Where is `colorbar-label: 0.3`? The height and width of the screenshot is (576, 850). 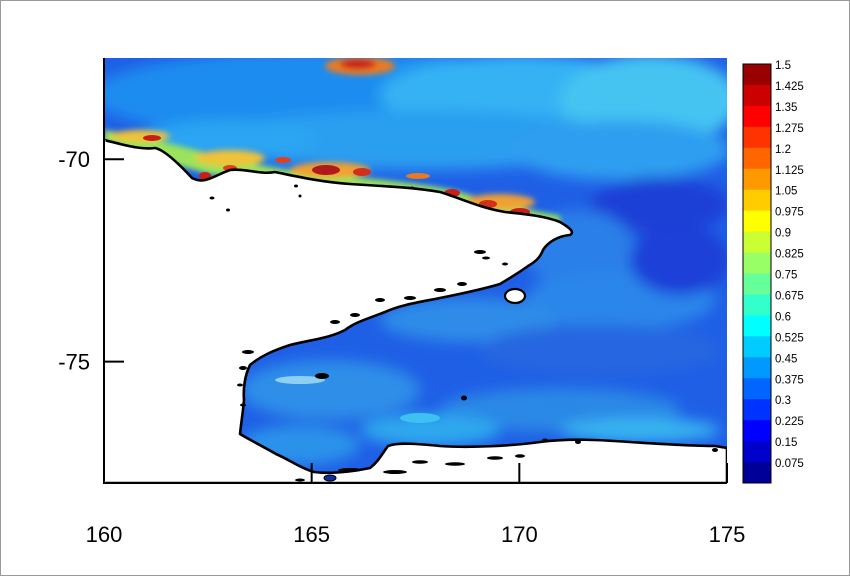
colorbar-label: 0.3 is located at coordinates (783, 401).